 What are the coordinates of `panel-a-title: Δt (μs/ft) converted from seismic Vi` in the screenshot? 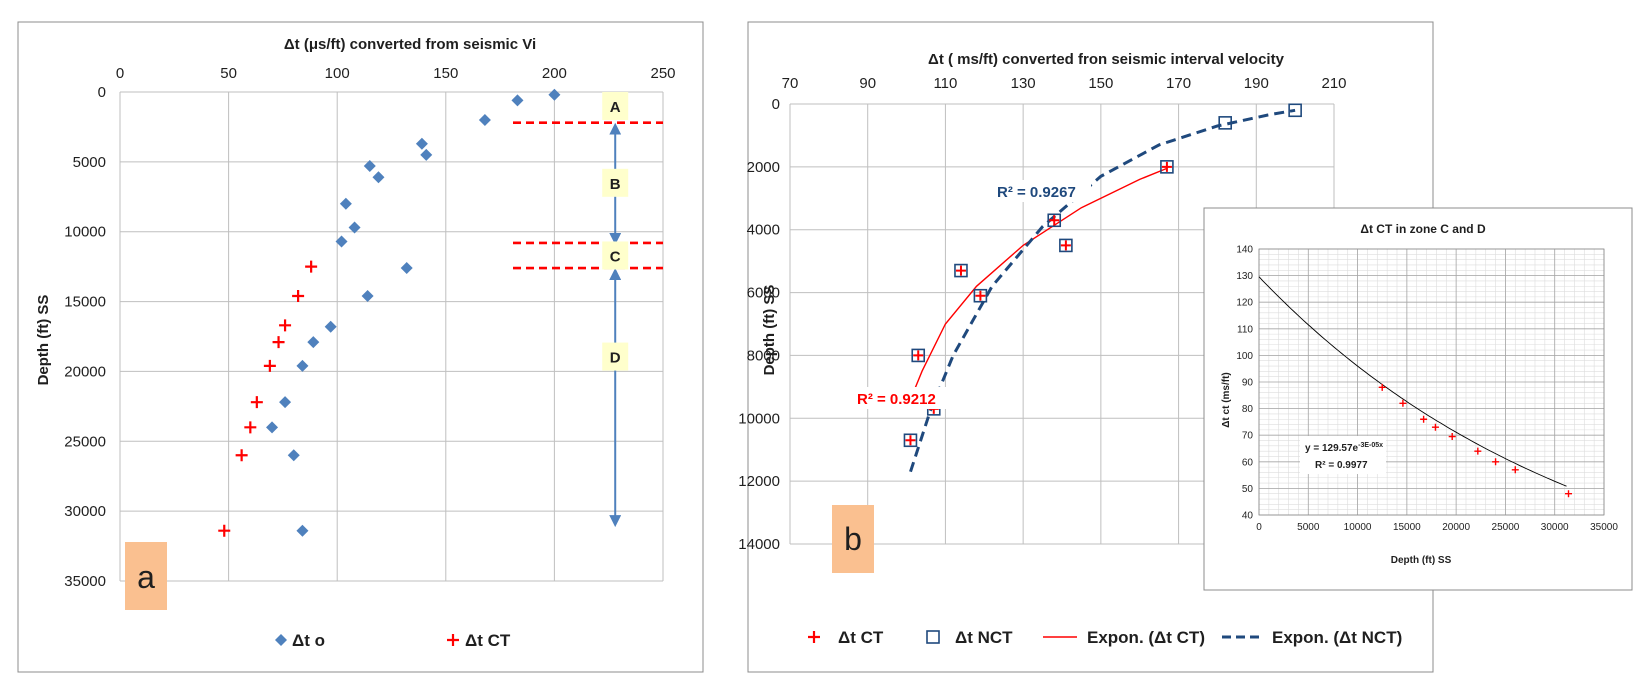 It's located at (410, 44).